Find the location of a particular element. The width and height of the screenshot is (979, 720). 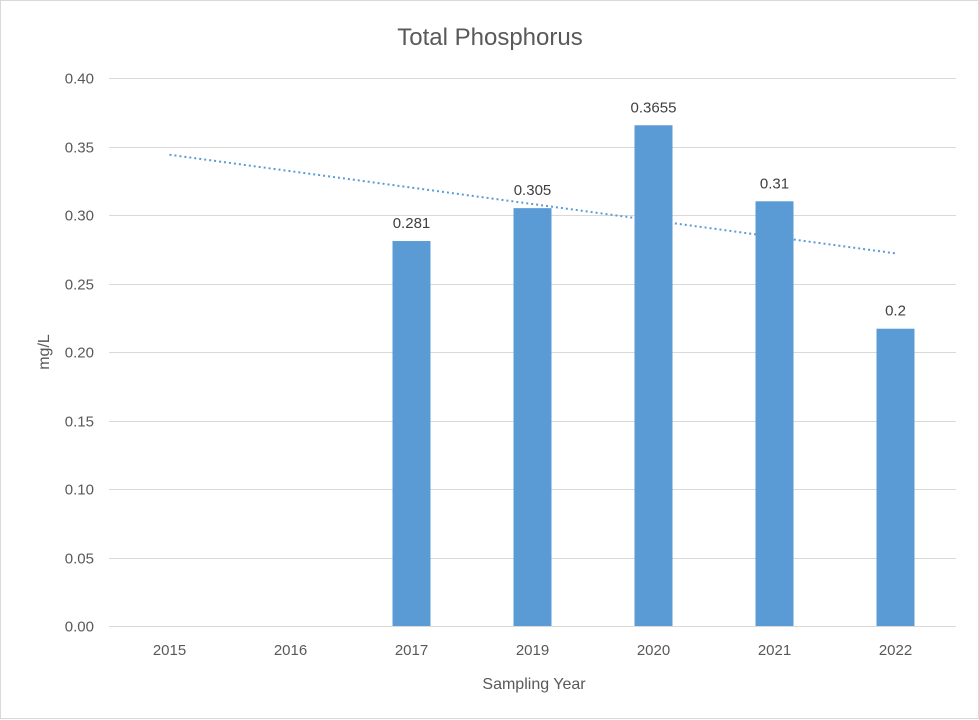

bar-2020 is located at coordinates (653, 375).